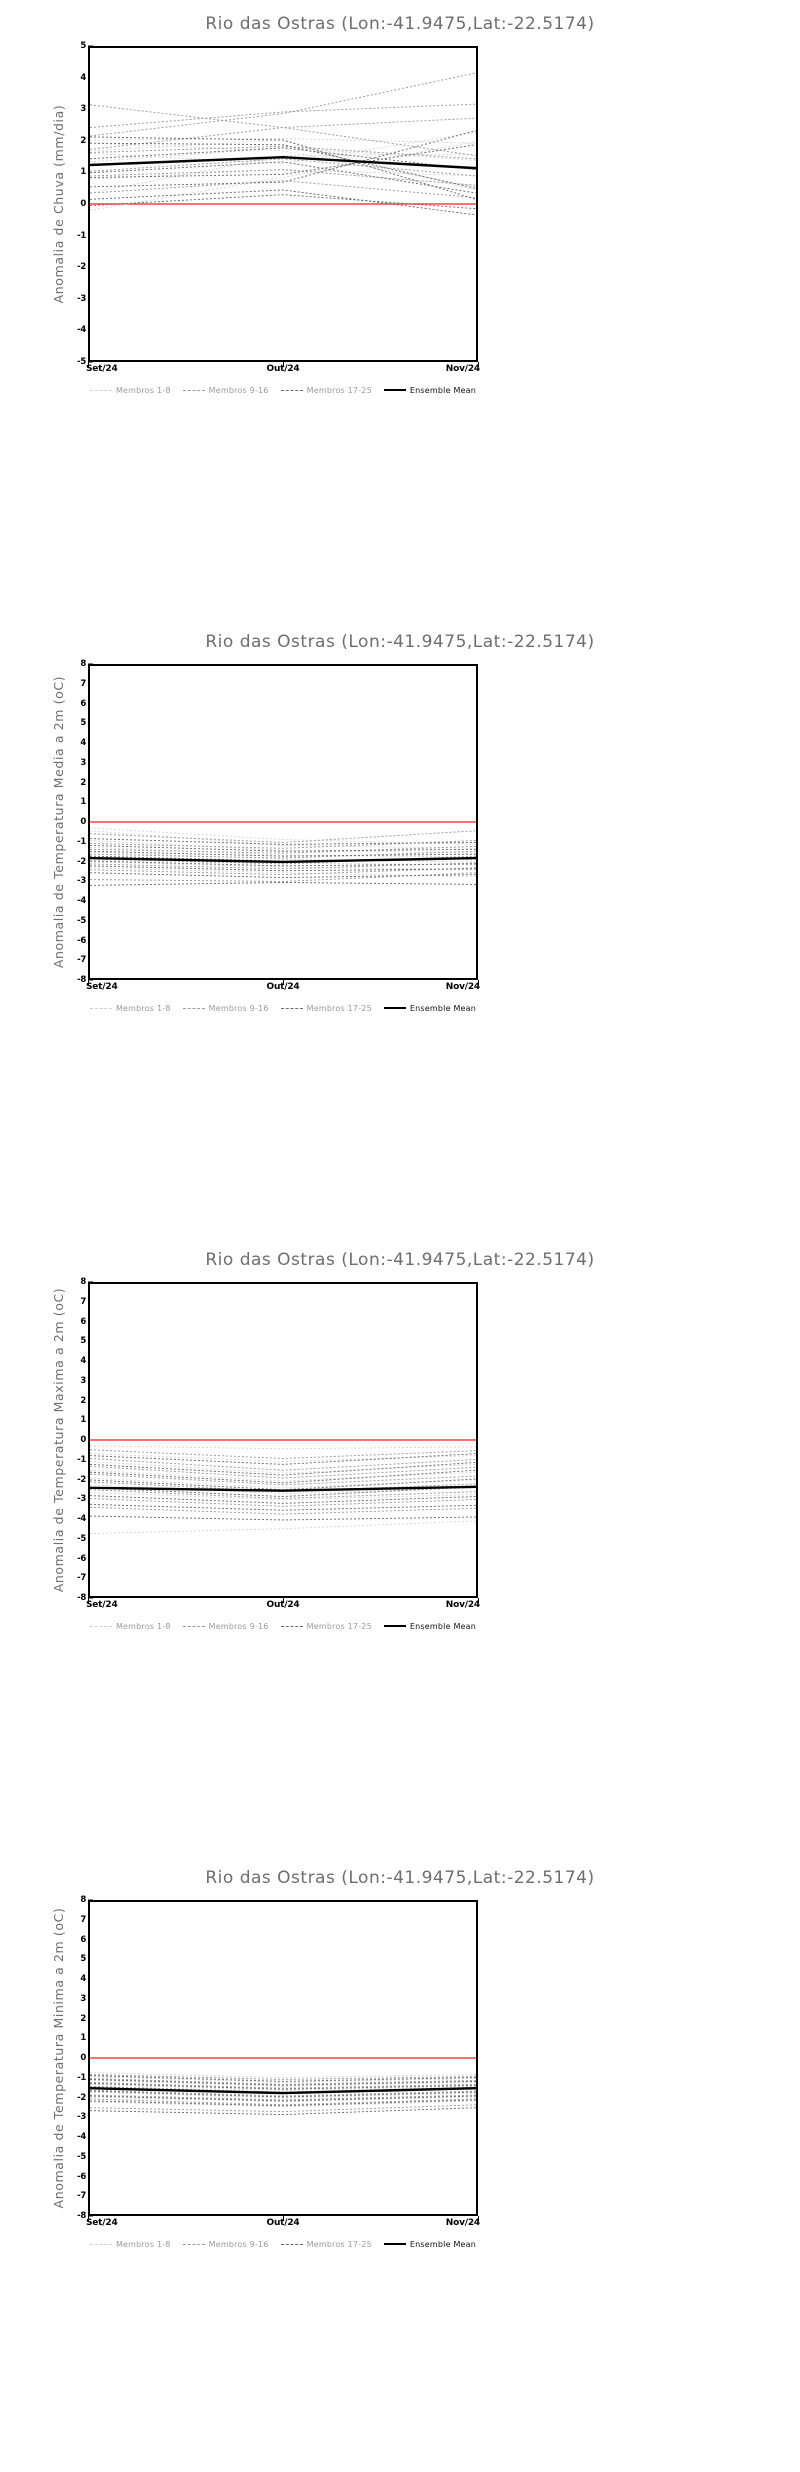  Describe the element at coordinates (83, 703) in the screenshot. I see `y-tick-label: 6` at that location.